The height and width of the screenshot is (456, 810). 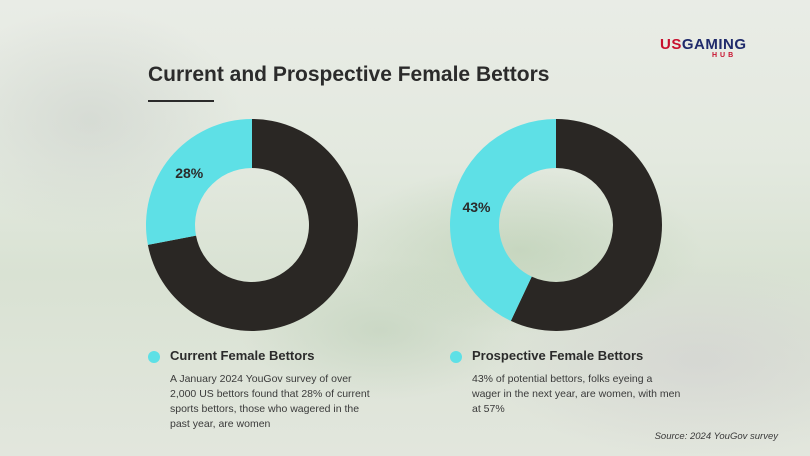 I want to click on legend-title-prospective: Prospective Female Bettors, so click(x=558, y=355).